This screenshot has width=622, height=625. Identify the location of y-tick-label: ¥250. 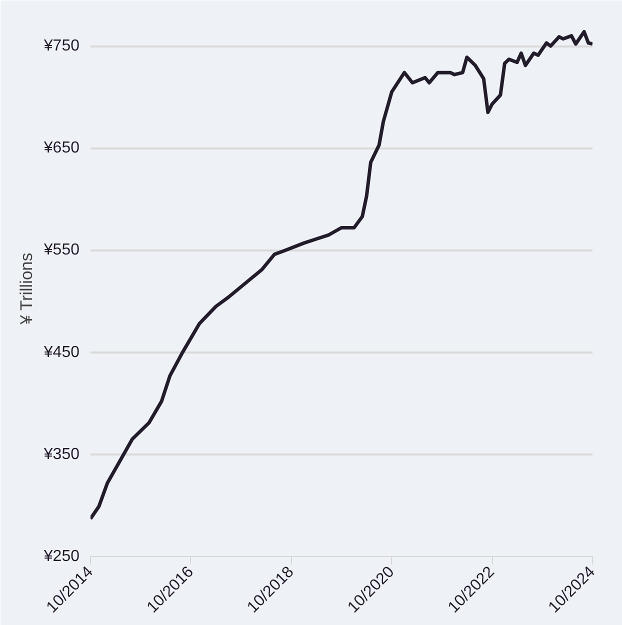
(61, 556).